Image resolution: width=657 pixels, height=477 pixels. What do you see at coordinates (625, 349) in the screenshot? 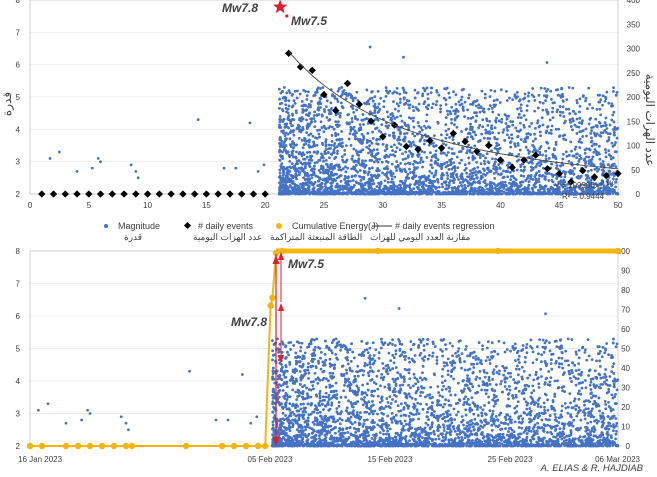
I see `bottom-y2-tick-label: 50` at bounding box center [625, 349].